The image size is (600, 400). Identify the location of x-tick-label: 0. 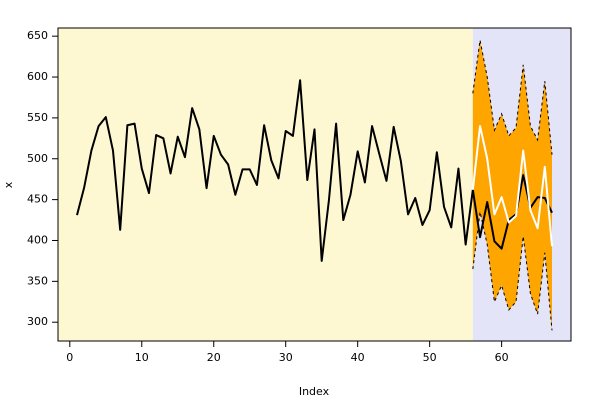
(69, 357).